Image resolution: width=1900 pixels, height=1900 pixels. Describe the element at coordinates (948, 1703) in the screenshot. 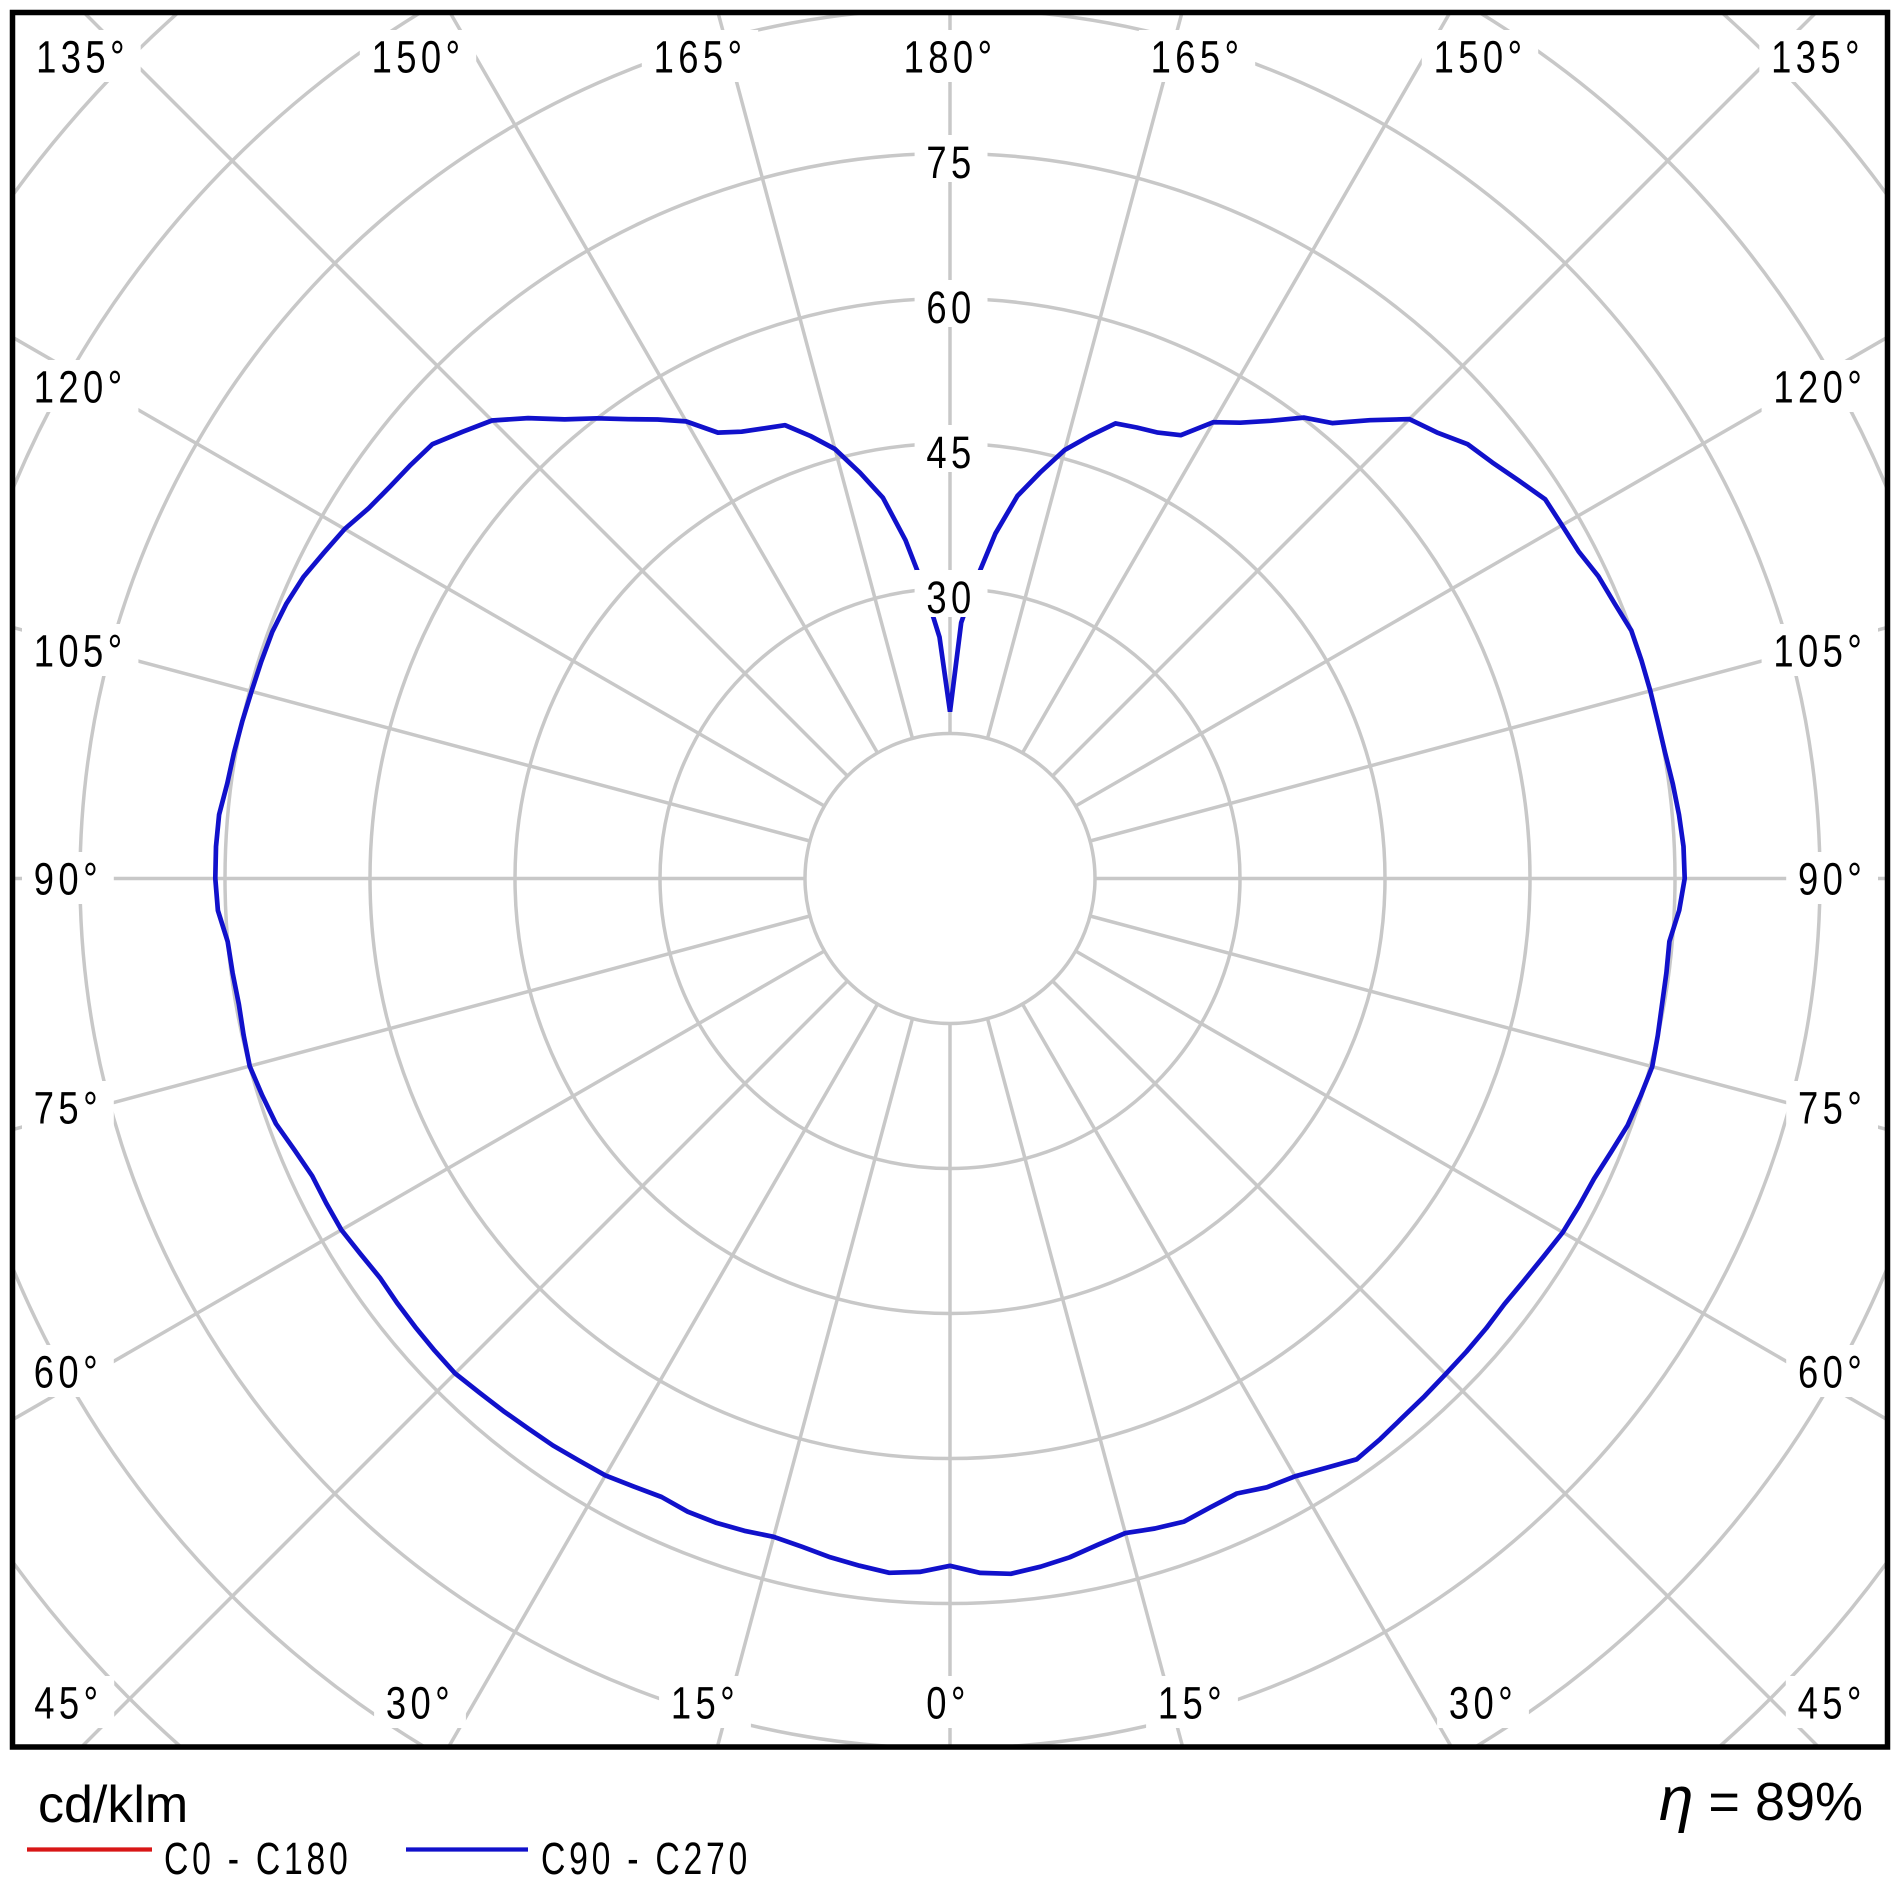

I see `svg-text: 0°` at that location.